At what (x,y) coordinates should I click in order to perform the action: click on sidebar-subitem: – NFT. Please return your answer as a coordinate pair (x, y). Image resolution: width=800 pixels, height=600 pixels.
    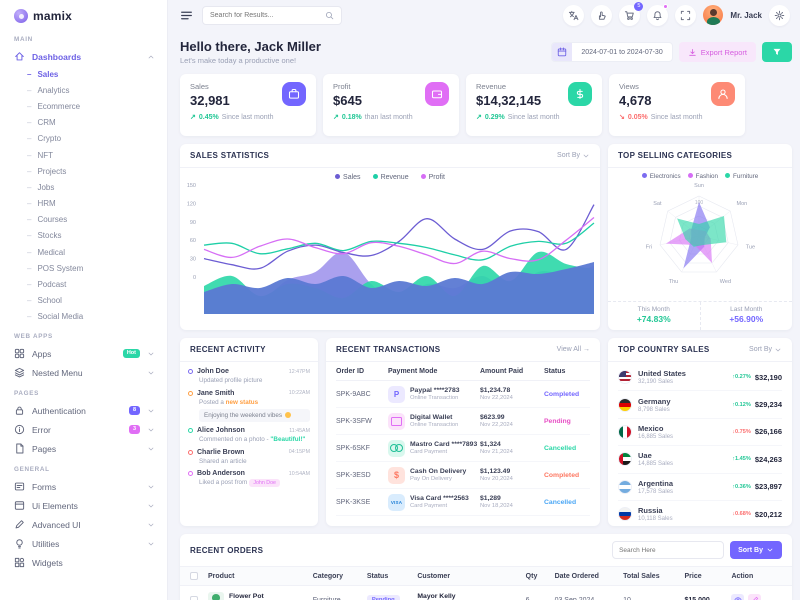
    Looking at the image, I should click on (40, 155).